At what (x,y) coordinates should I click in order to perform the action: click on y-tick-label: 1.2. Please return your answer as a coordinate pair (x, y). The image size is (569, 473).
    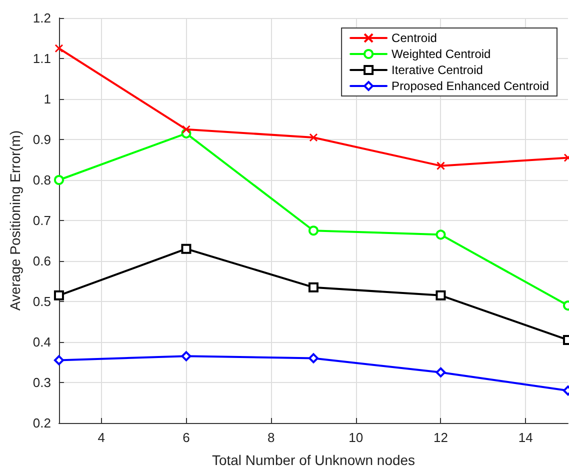
    Looking at the image, I should click on (41, 18).